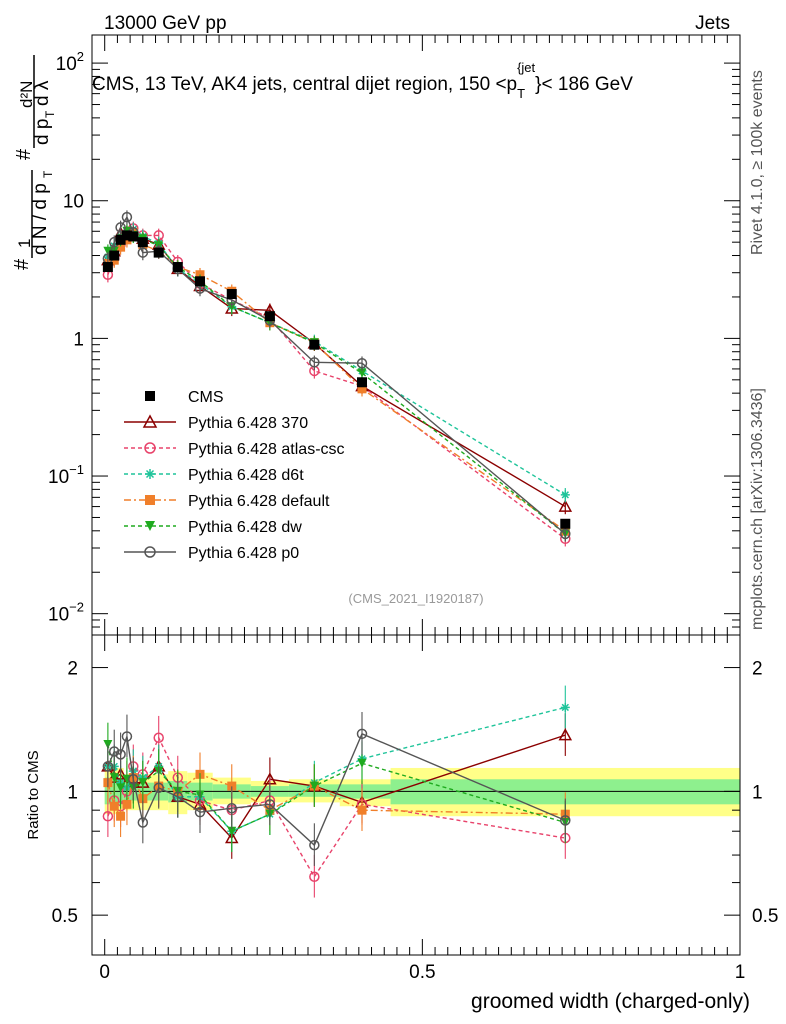 This screenshot has width=786, height=1024. Describe the element at coordinates (740, 972) in the screenshot. I see `x-tick-label: 1` at that location.